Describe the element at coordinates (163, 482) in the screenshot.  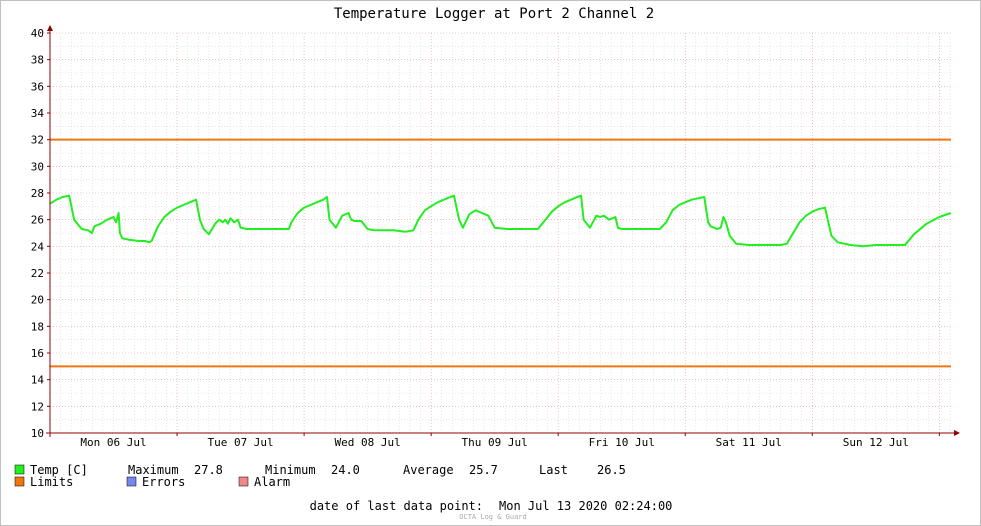
I see `legend-label-errors: Errors` at that location.